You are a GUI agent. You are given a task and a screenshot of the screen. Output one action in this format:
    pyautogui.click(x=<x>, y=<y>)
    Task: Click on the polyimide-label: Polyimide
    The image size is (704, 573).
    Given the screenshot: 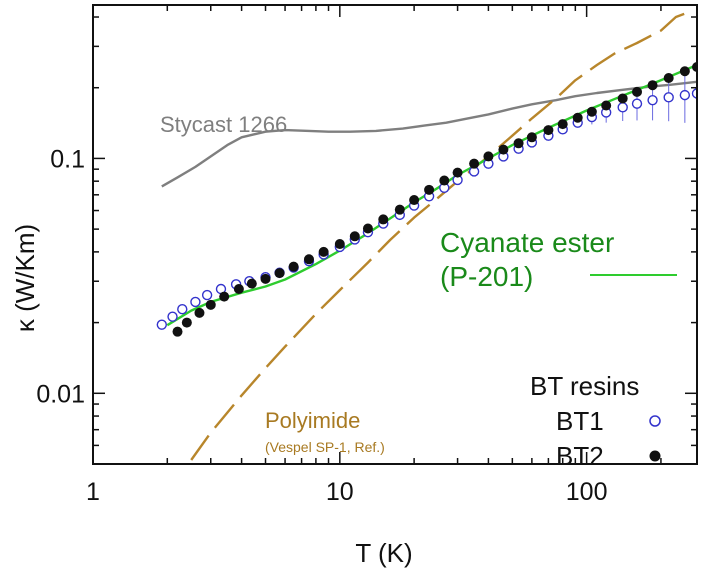 What is the action you would take?
    pyautogui.click(x=312, y=420)
    